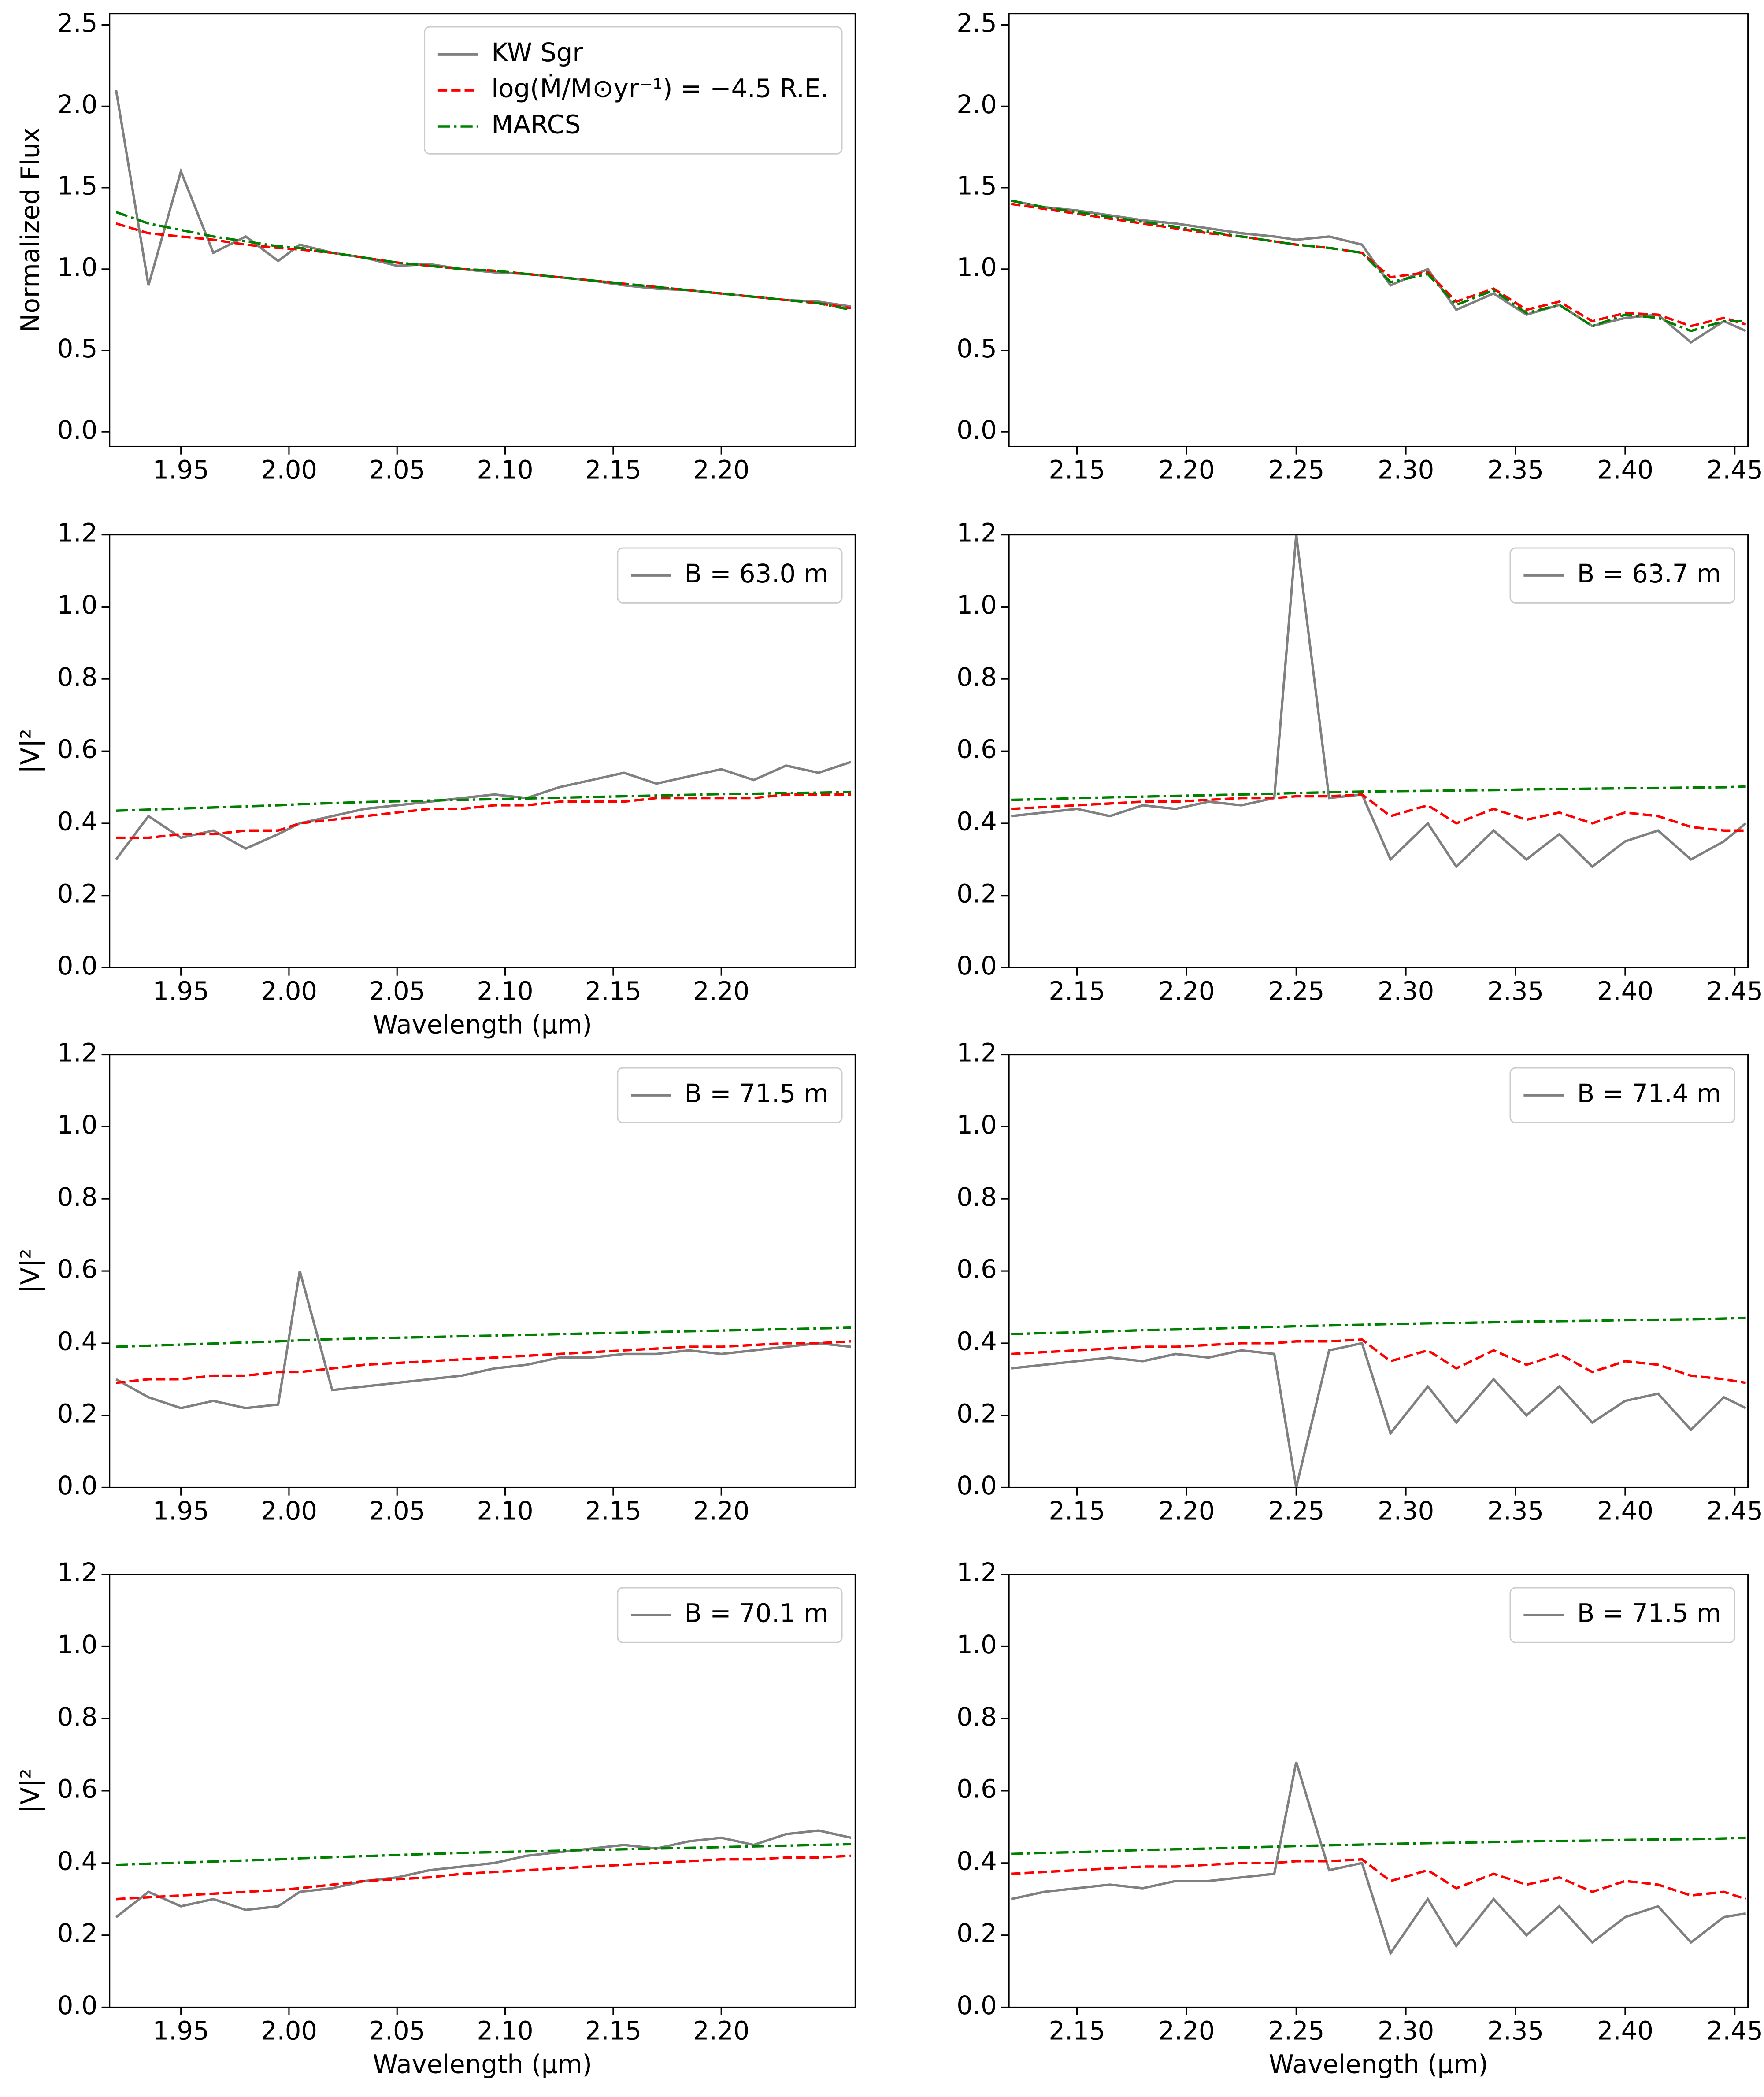 Image resolution: width=1764 pixels, height=2097 pixels. I want to click on y-tick-label: 1.5, so click(976, 186).